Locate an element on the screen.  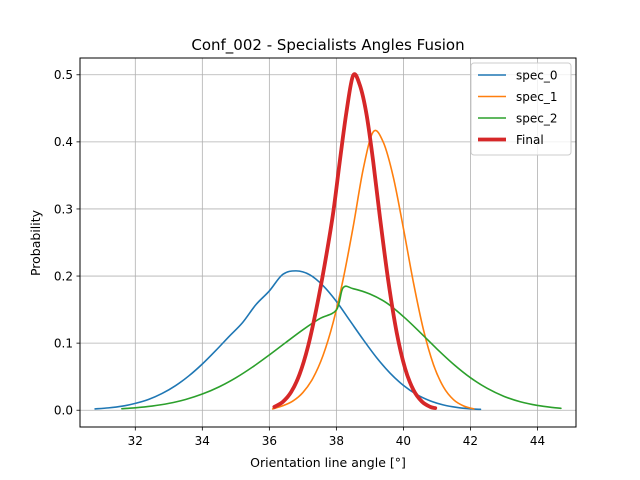
legend-label: spec_0 is located at coordinates (536, 75).